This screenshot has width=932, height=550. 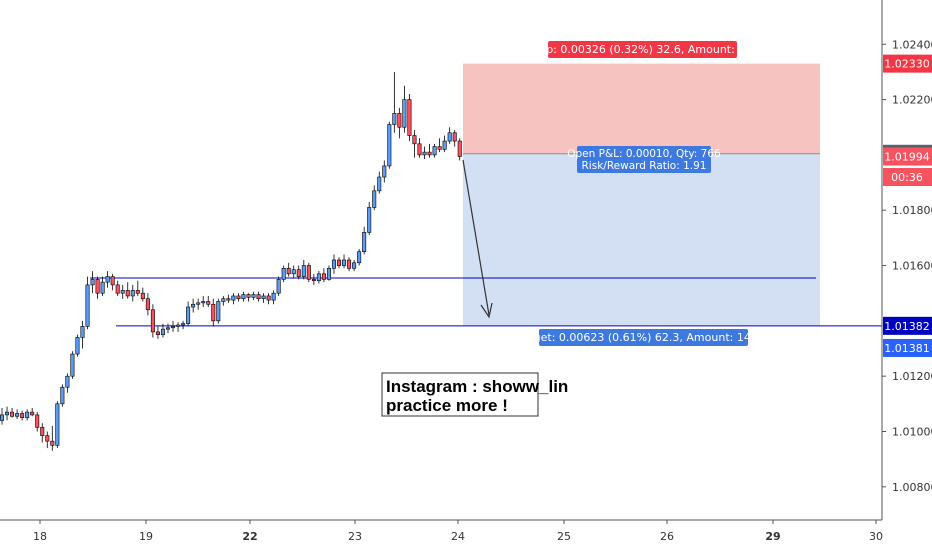 I want to click on price-tag-label: 1.01381, so click(x=907, y=348).